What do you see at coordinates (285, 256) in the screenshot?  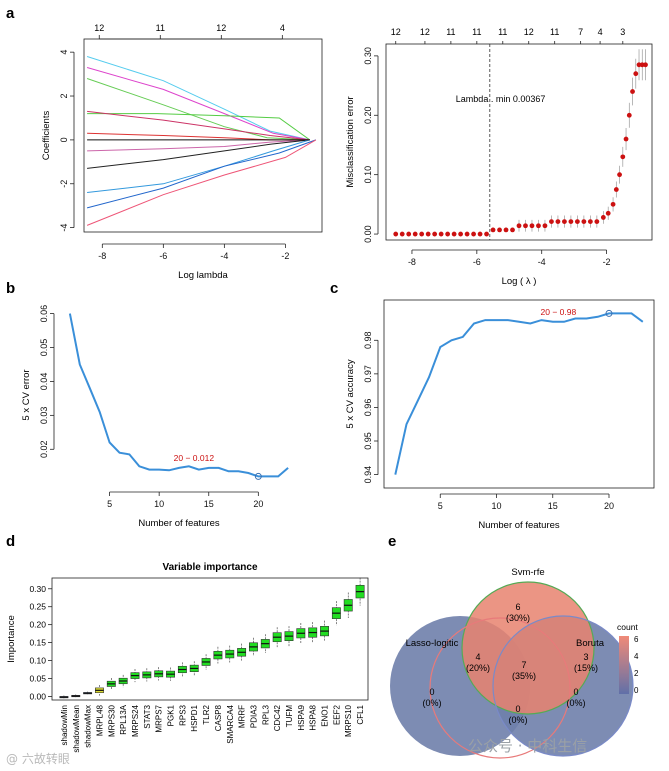 I see `x-tick-label: -2` at bounding box center [285, 256].